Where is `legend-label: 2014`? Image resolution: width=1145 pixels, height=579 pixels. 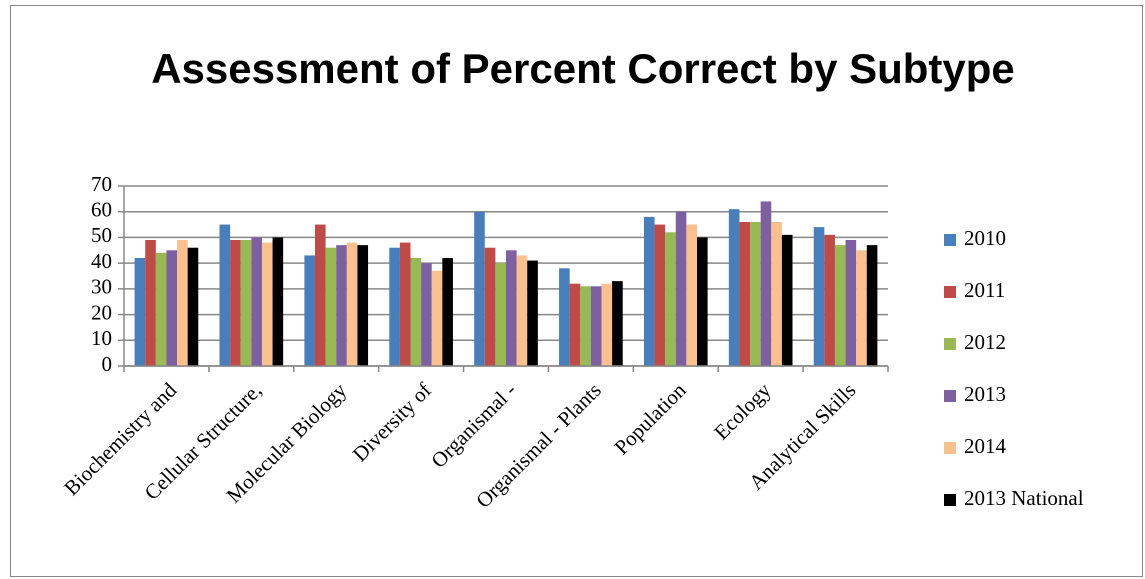
legend-label: 2014 is located at coordinates (985, 446).